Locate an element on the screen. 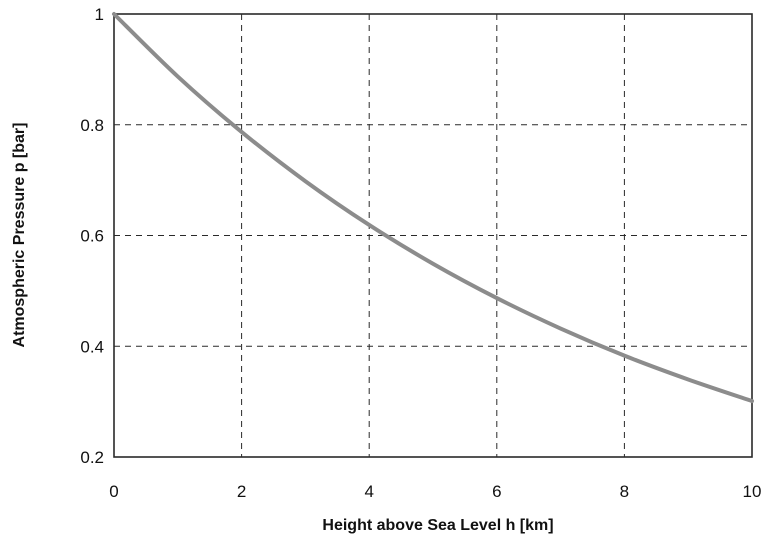 This screenshot has width=765, height=544. y-tick-label: 0.2 is located at coordinates (92, 457).